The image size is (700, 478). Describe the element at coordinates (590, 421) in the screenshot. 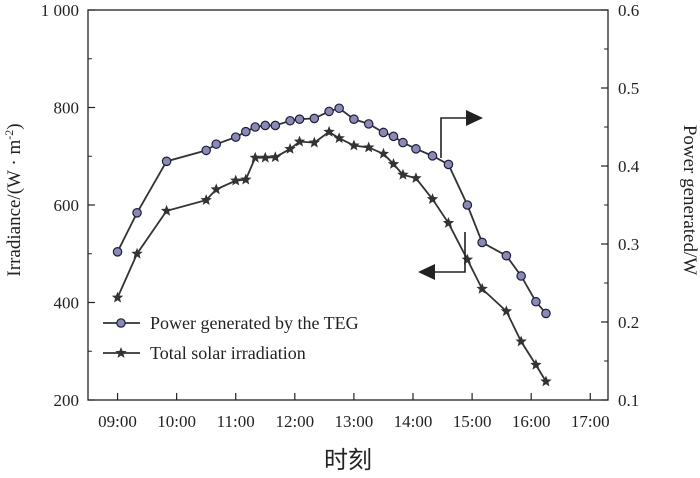

I see `x-tick-label: 17:00` at that location.